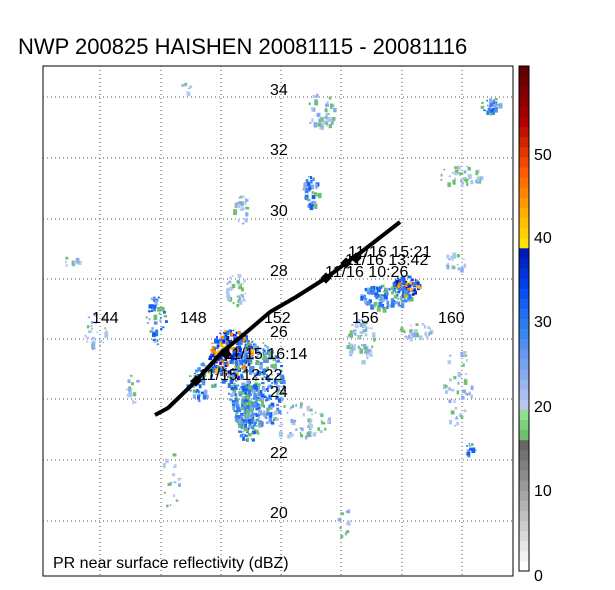 Image resolution: width=615 pixels, height=590 pixels. I want to click on lat-label-28: 28, so click(279, 271).